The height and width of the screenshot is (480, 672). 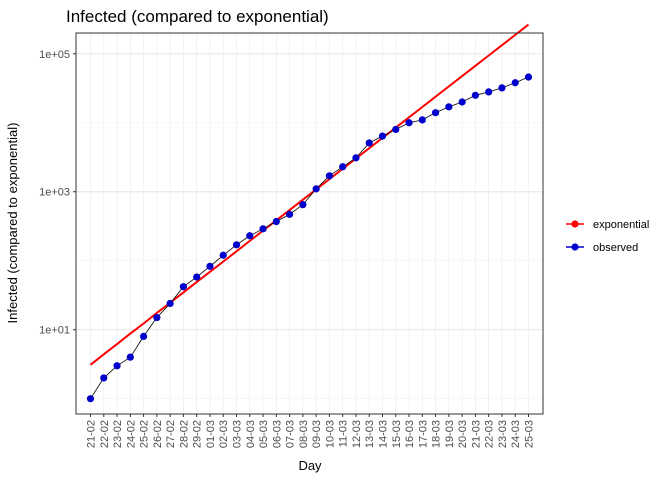 What do you see at coordinates (198, 434) in the screenshot?
I see `x-tick-label: 29-02` at bounding box center [198, 434].